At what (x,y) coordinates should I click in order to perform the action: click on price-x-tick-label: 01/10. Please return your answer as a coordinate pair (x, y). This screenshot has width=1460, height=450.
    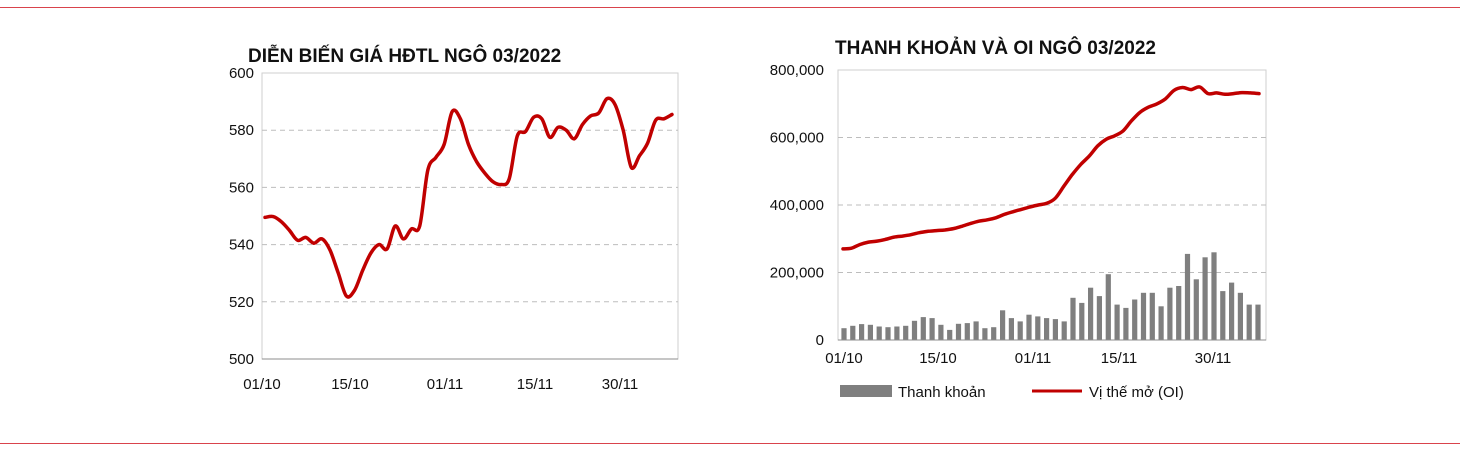
    Looking at the image, I should click on (262, 384).